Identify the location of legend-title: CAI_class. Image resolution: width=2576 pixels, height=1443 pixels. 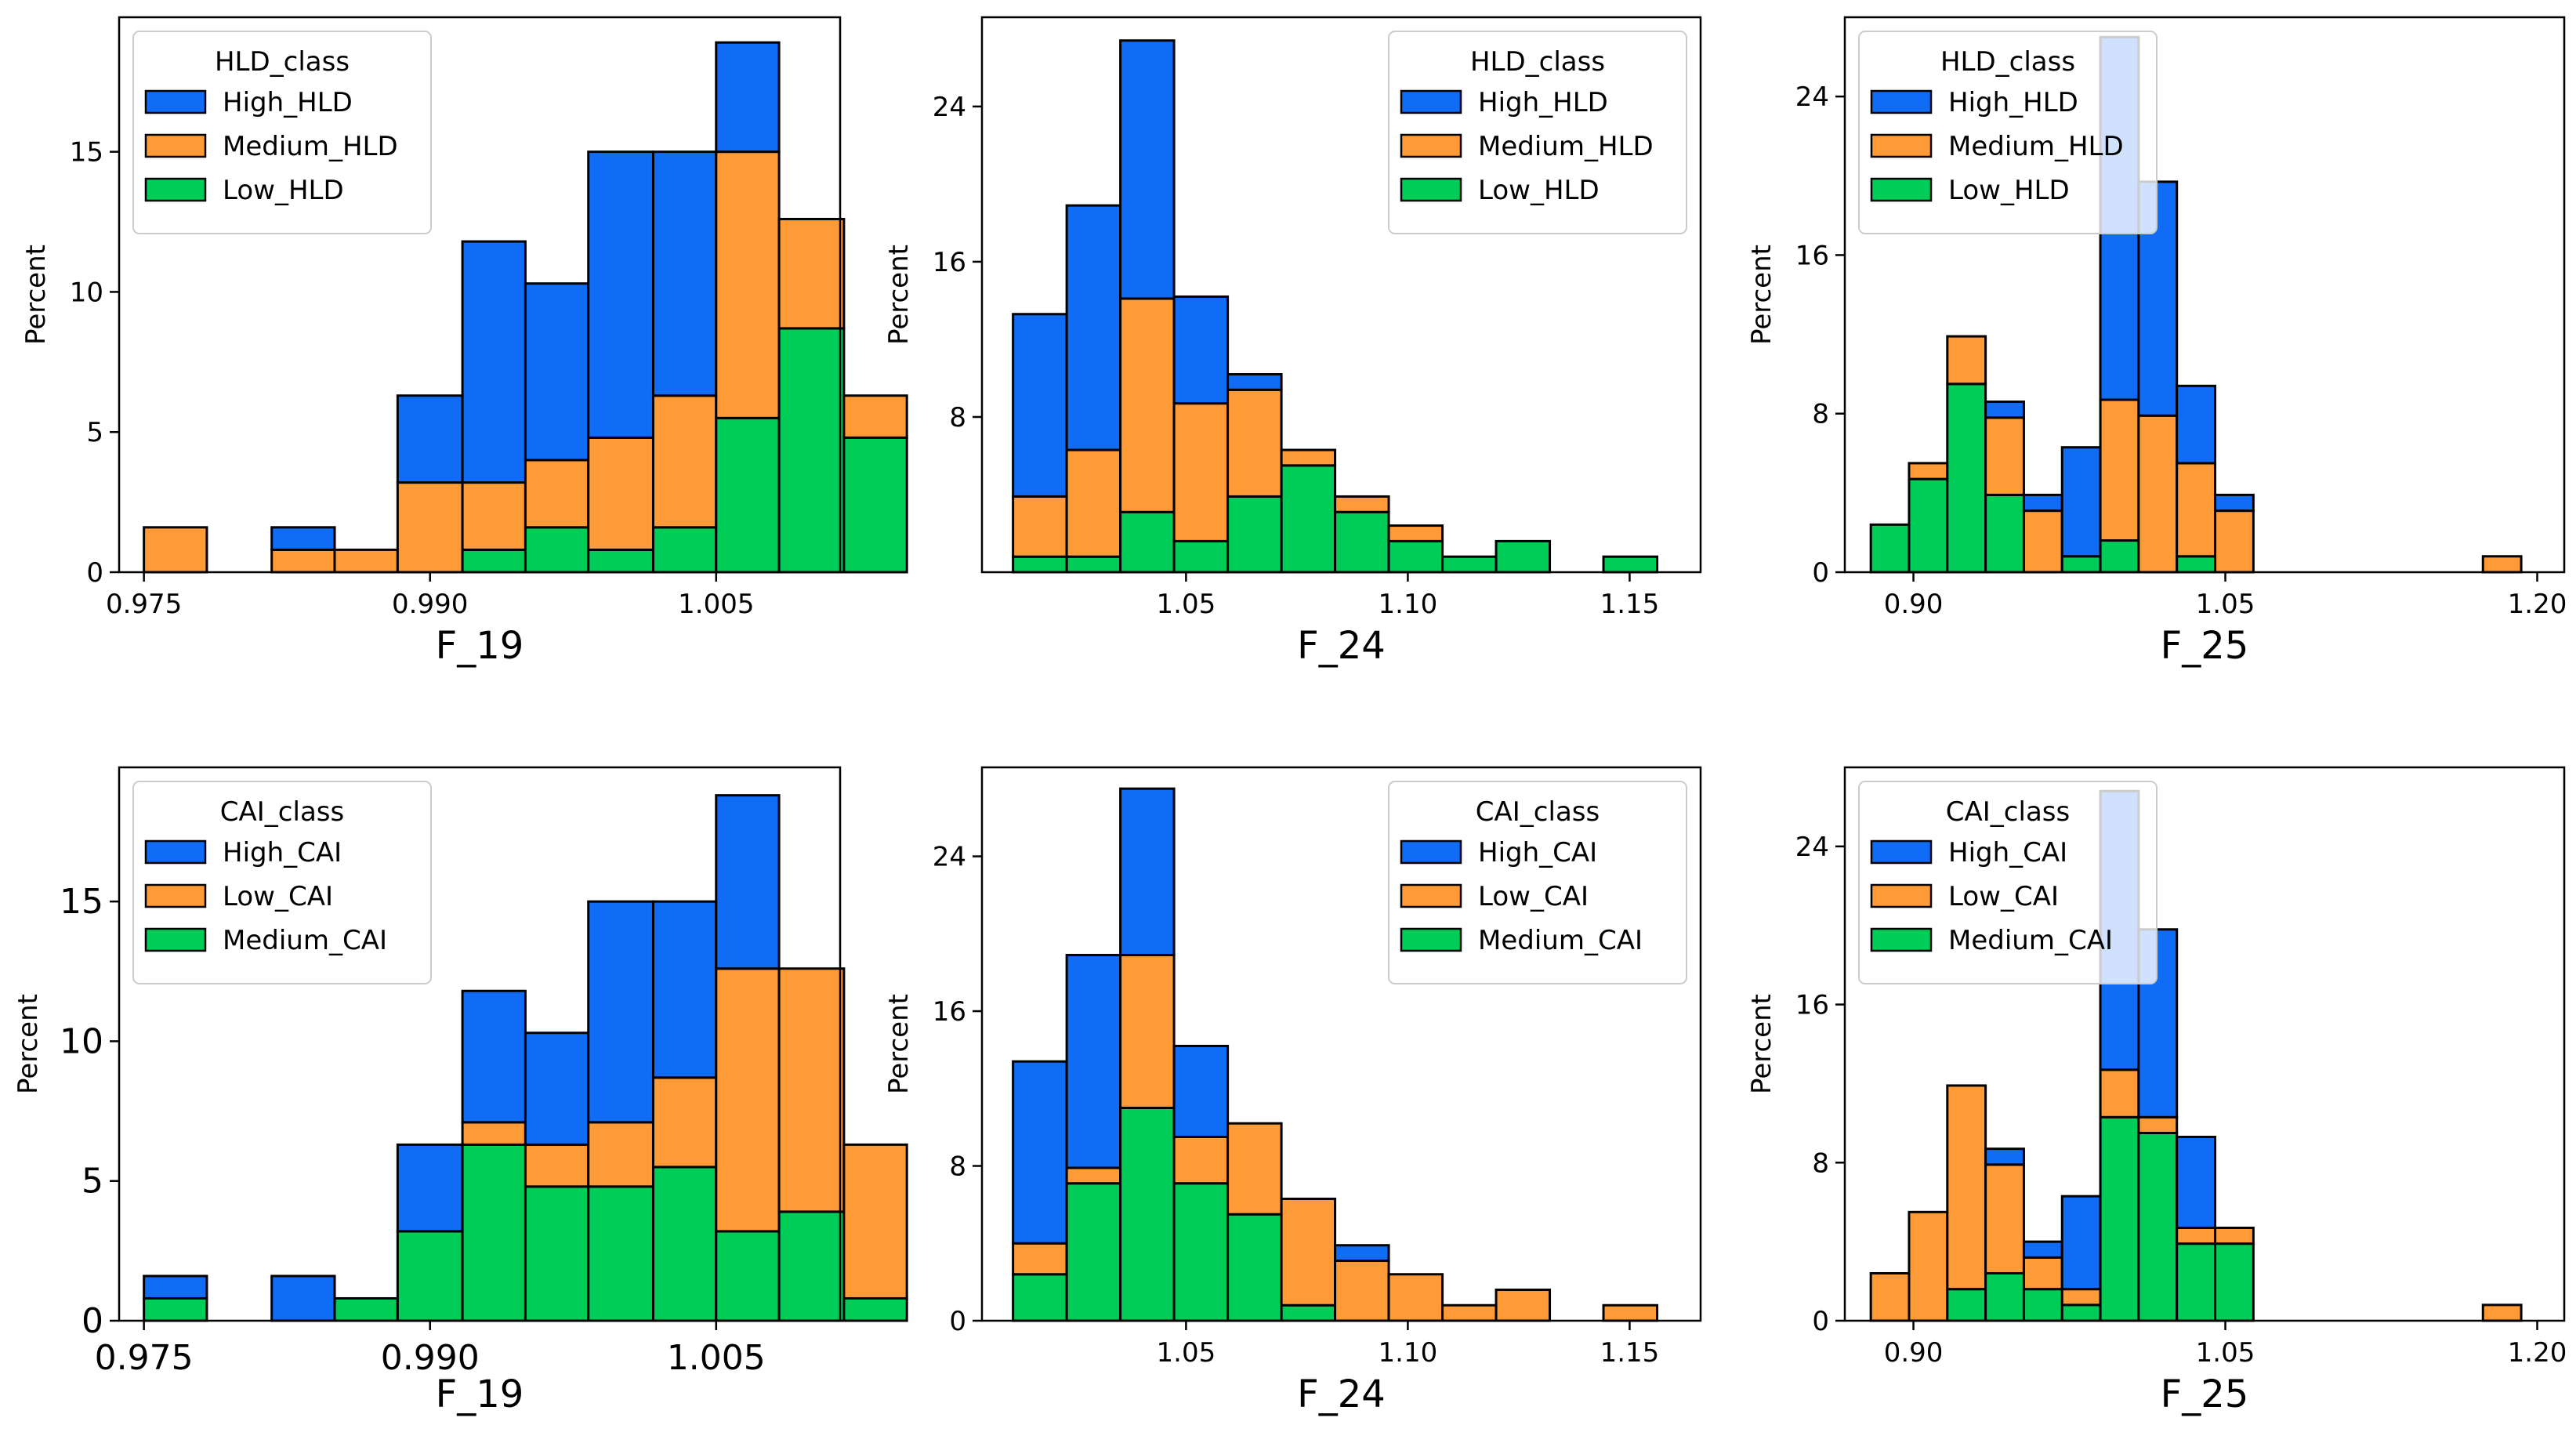
(282, 812).